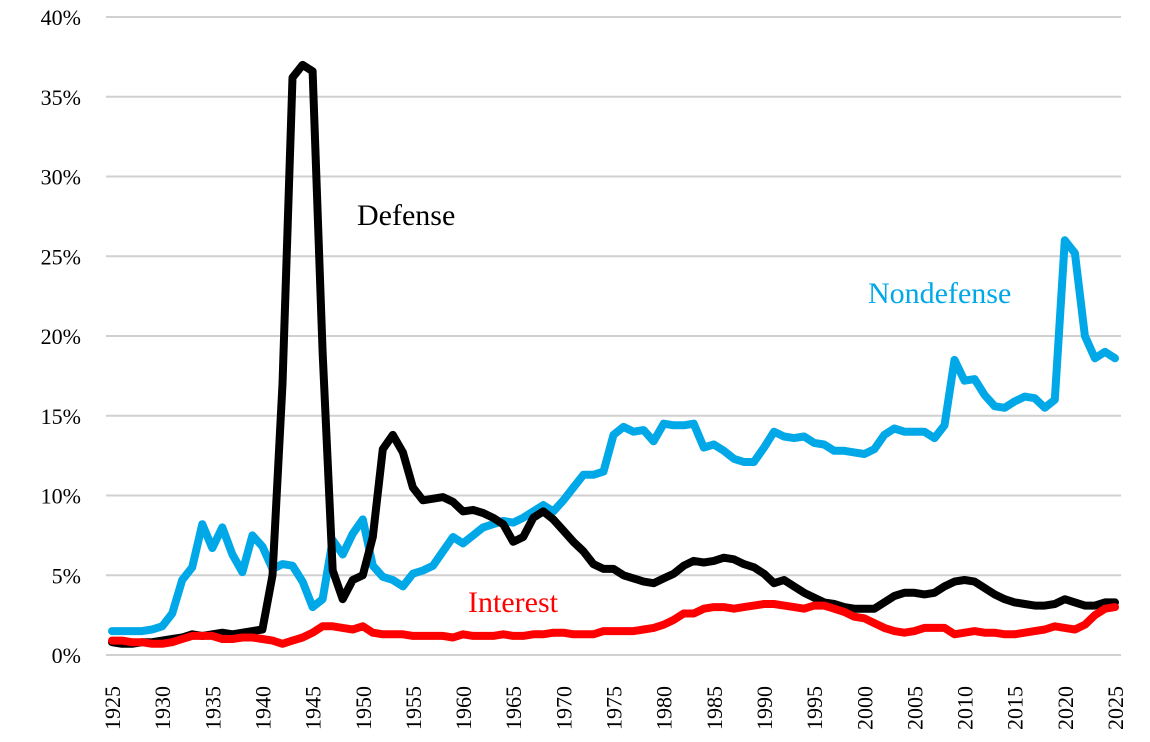  I want to click on y-axis-tick-labels: 0% 5% 10% 15% 20% 25% 30% 35% 40%, so click(61, 336).